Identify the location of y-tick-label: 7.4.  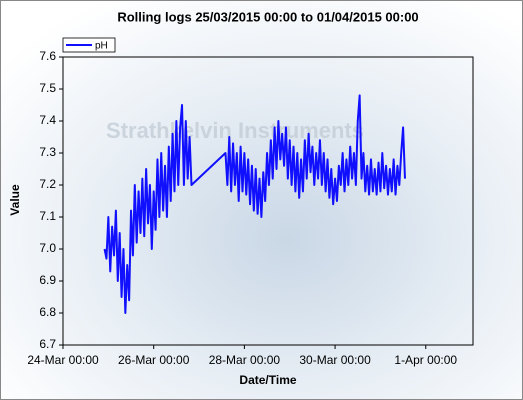
(47, 120).